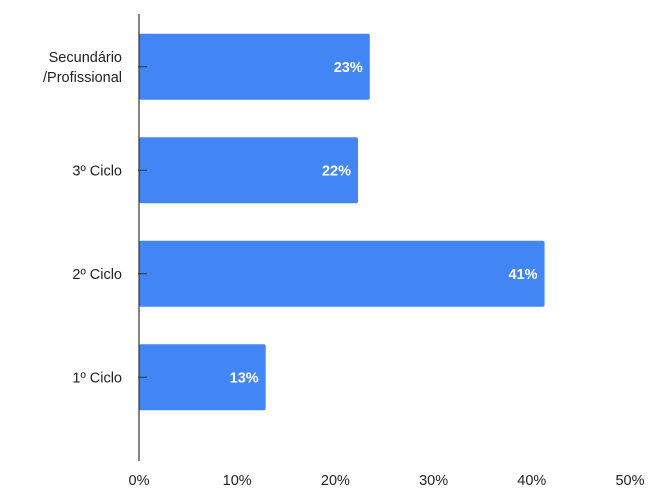  What do you see at coordinates (433, 481) in the screenshot?
I see `x-tick-label: 30%` at bounding box center [433, 481].